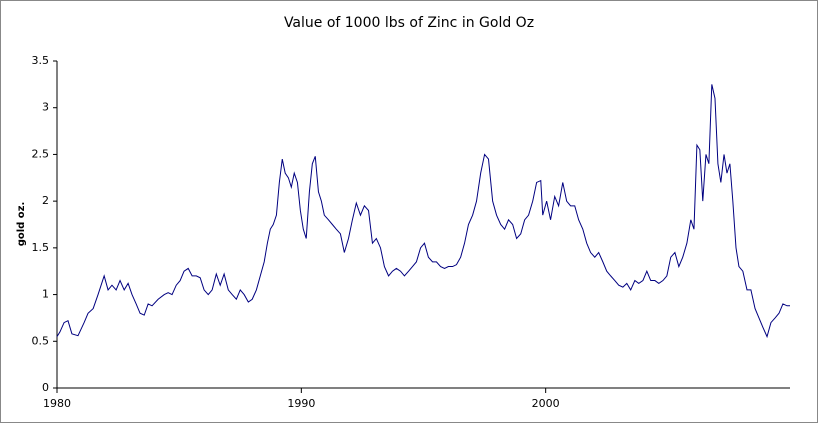 The width and height of the screenshot is (818, 423). I want to click on y-axis-label: gold oz., so click(21, 224).